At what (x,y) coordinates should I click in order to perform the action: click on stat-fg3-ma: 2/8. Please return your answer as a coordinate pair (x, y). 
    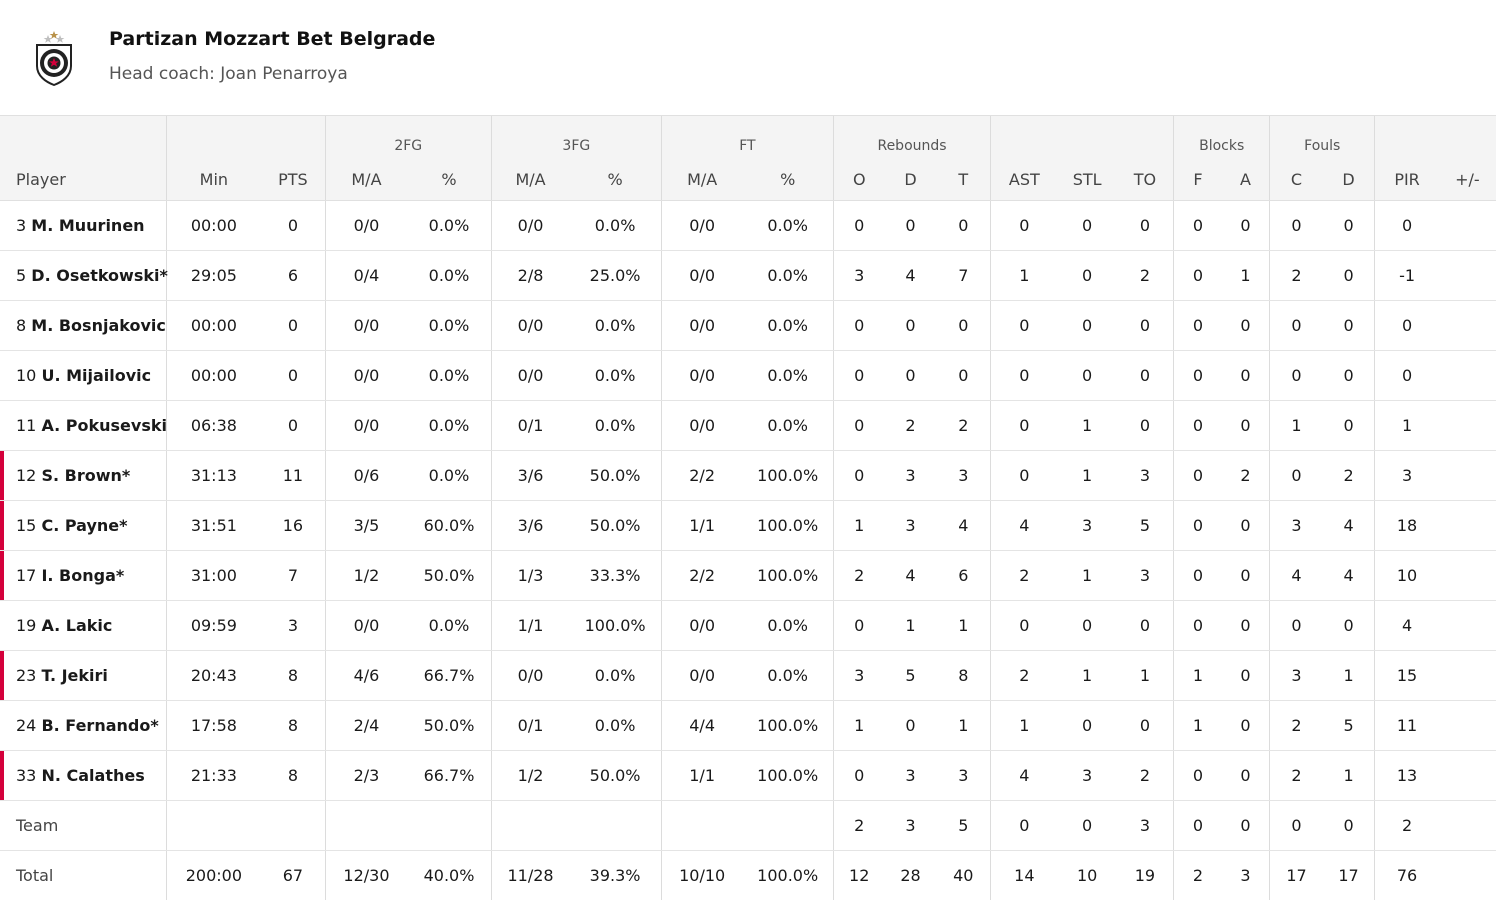
    Looking at the image, I should click on (530, 276).